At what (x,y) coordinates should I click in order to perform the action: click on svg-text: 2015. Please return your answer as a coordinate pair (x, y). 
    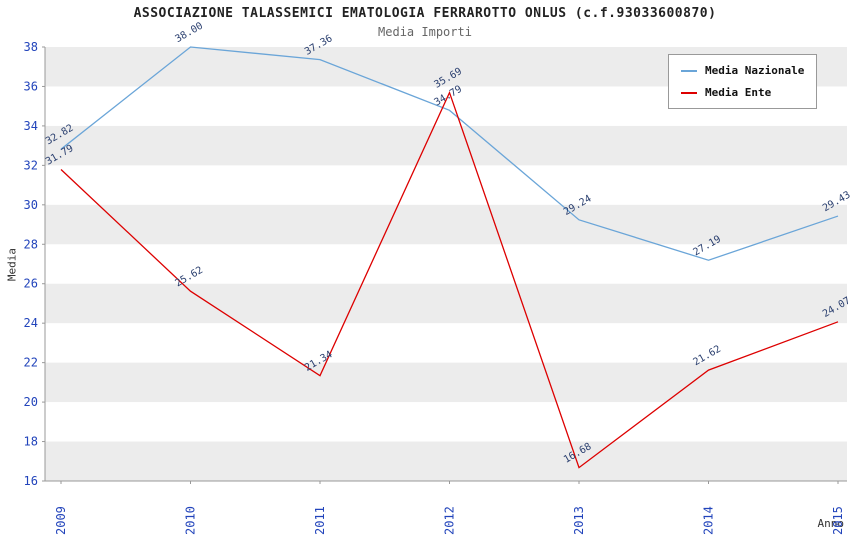
    Looking at the image, I should click on (838, 520).